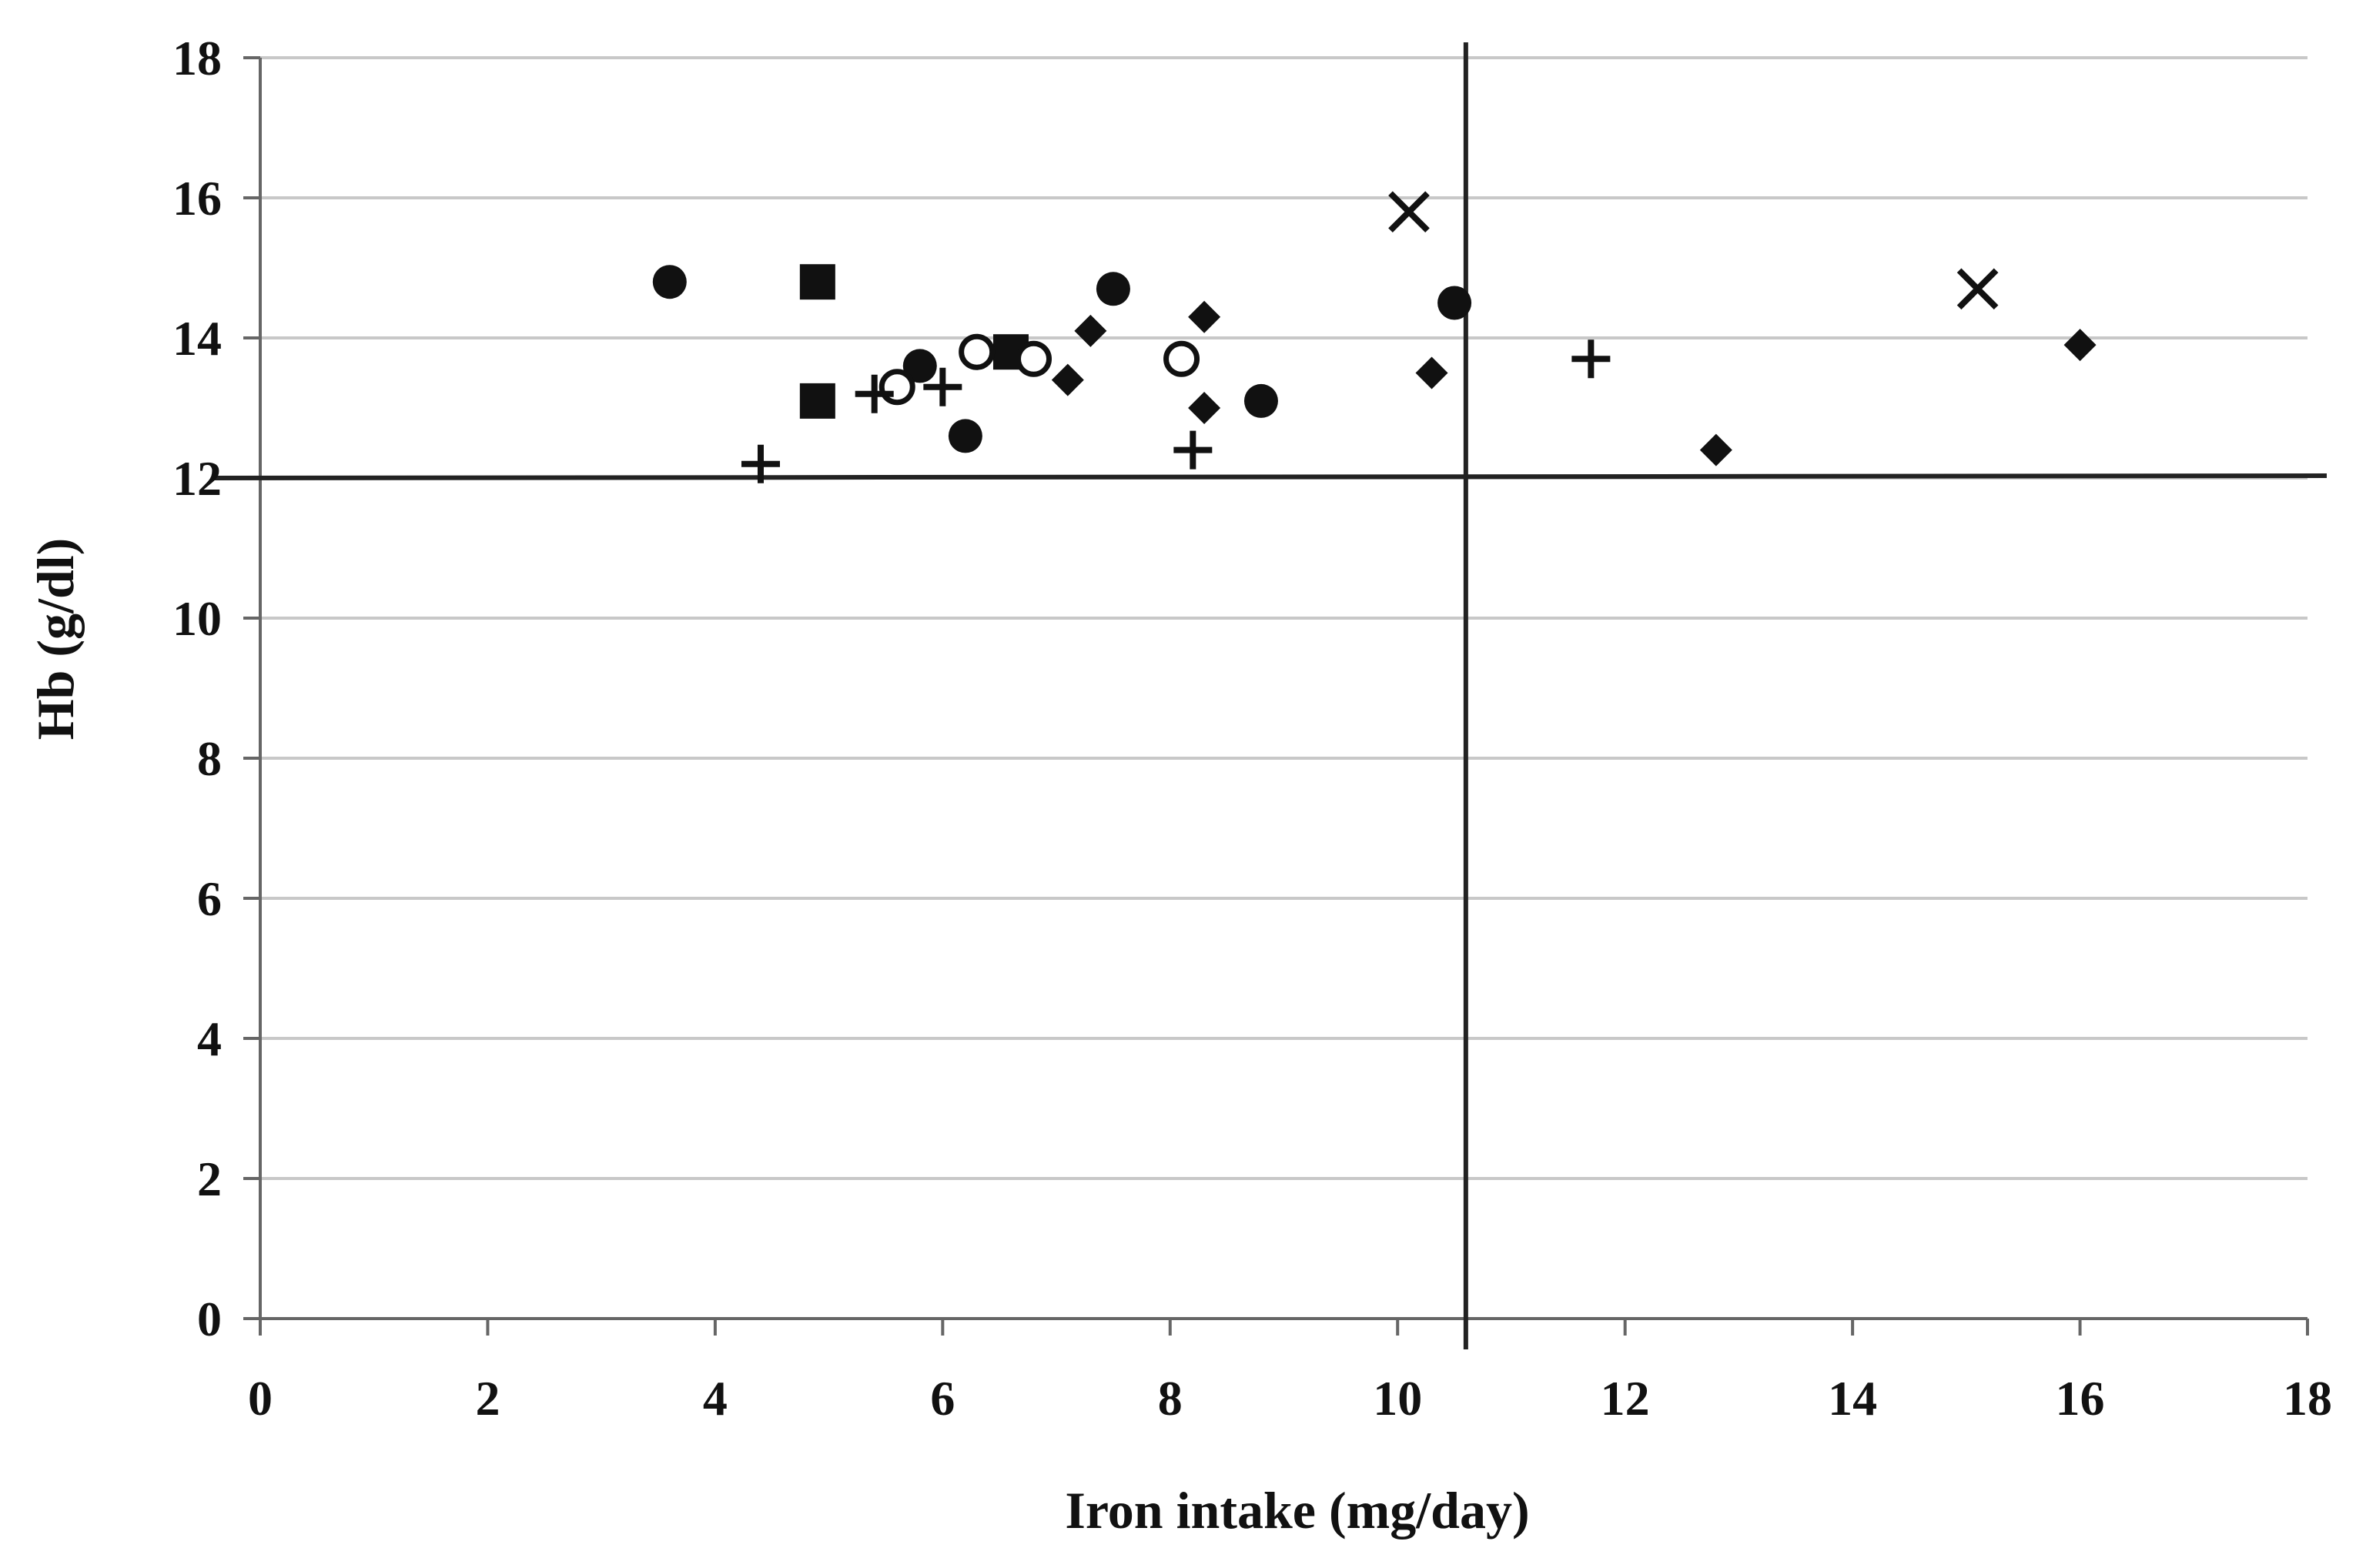 Image resolution: width=2356 pixels, height=1568 pixels. What do you see at coordinates (197, 58) in the screenshot?
I see `y-tick-label-18: 18` at bounding box center [197, 58].